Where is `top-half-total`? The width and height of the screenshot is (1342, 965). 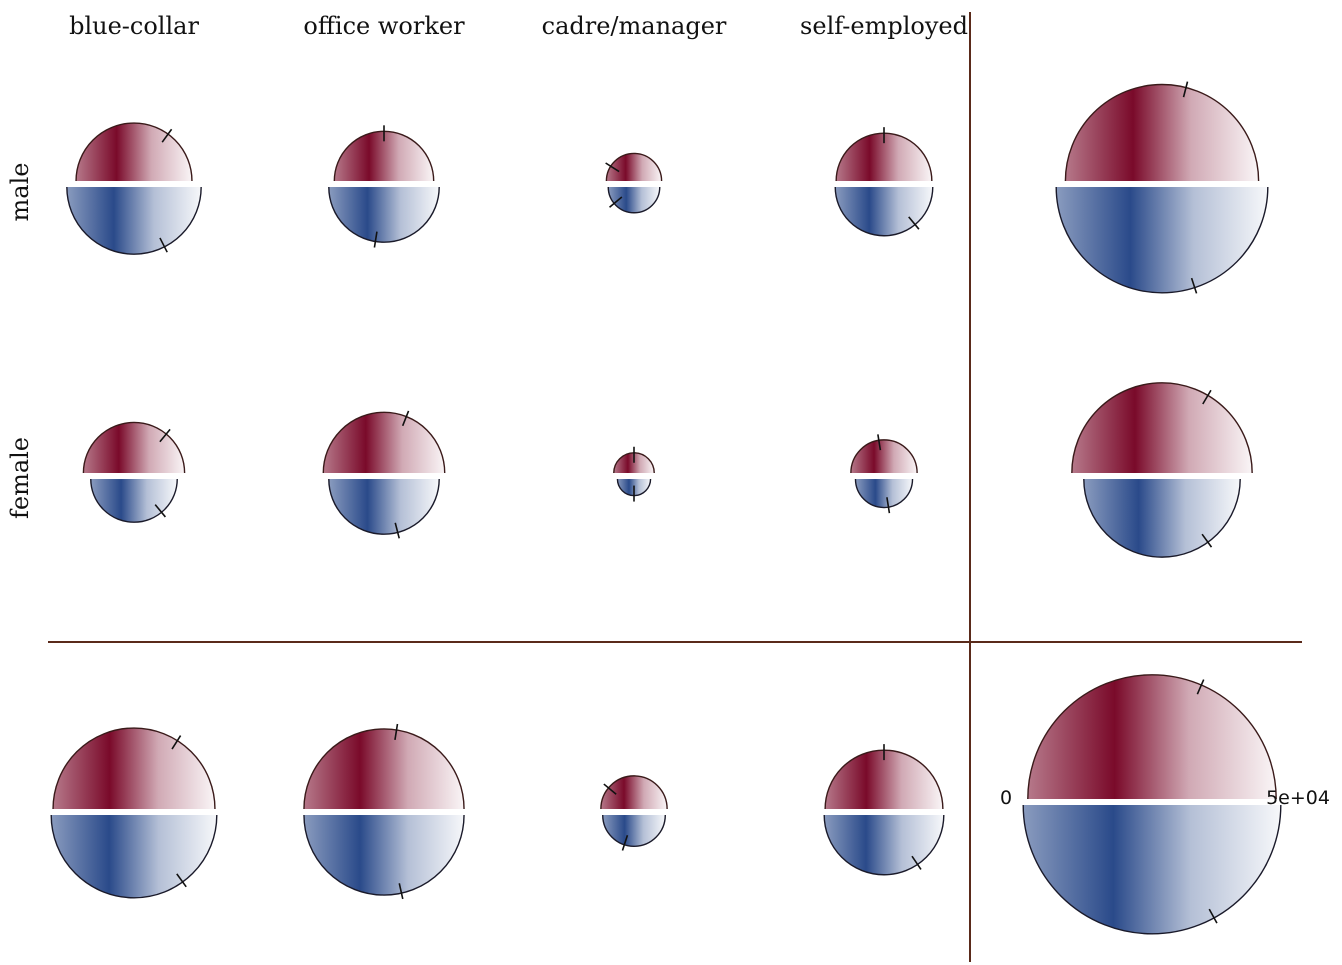 top-half-total is located at coordinates (1152, 736).